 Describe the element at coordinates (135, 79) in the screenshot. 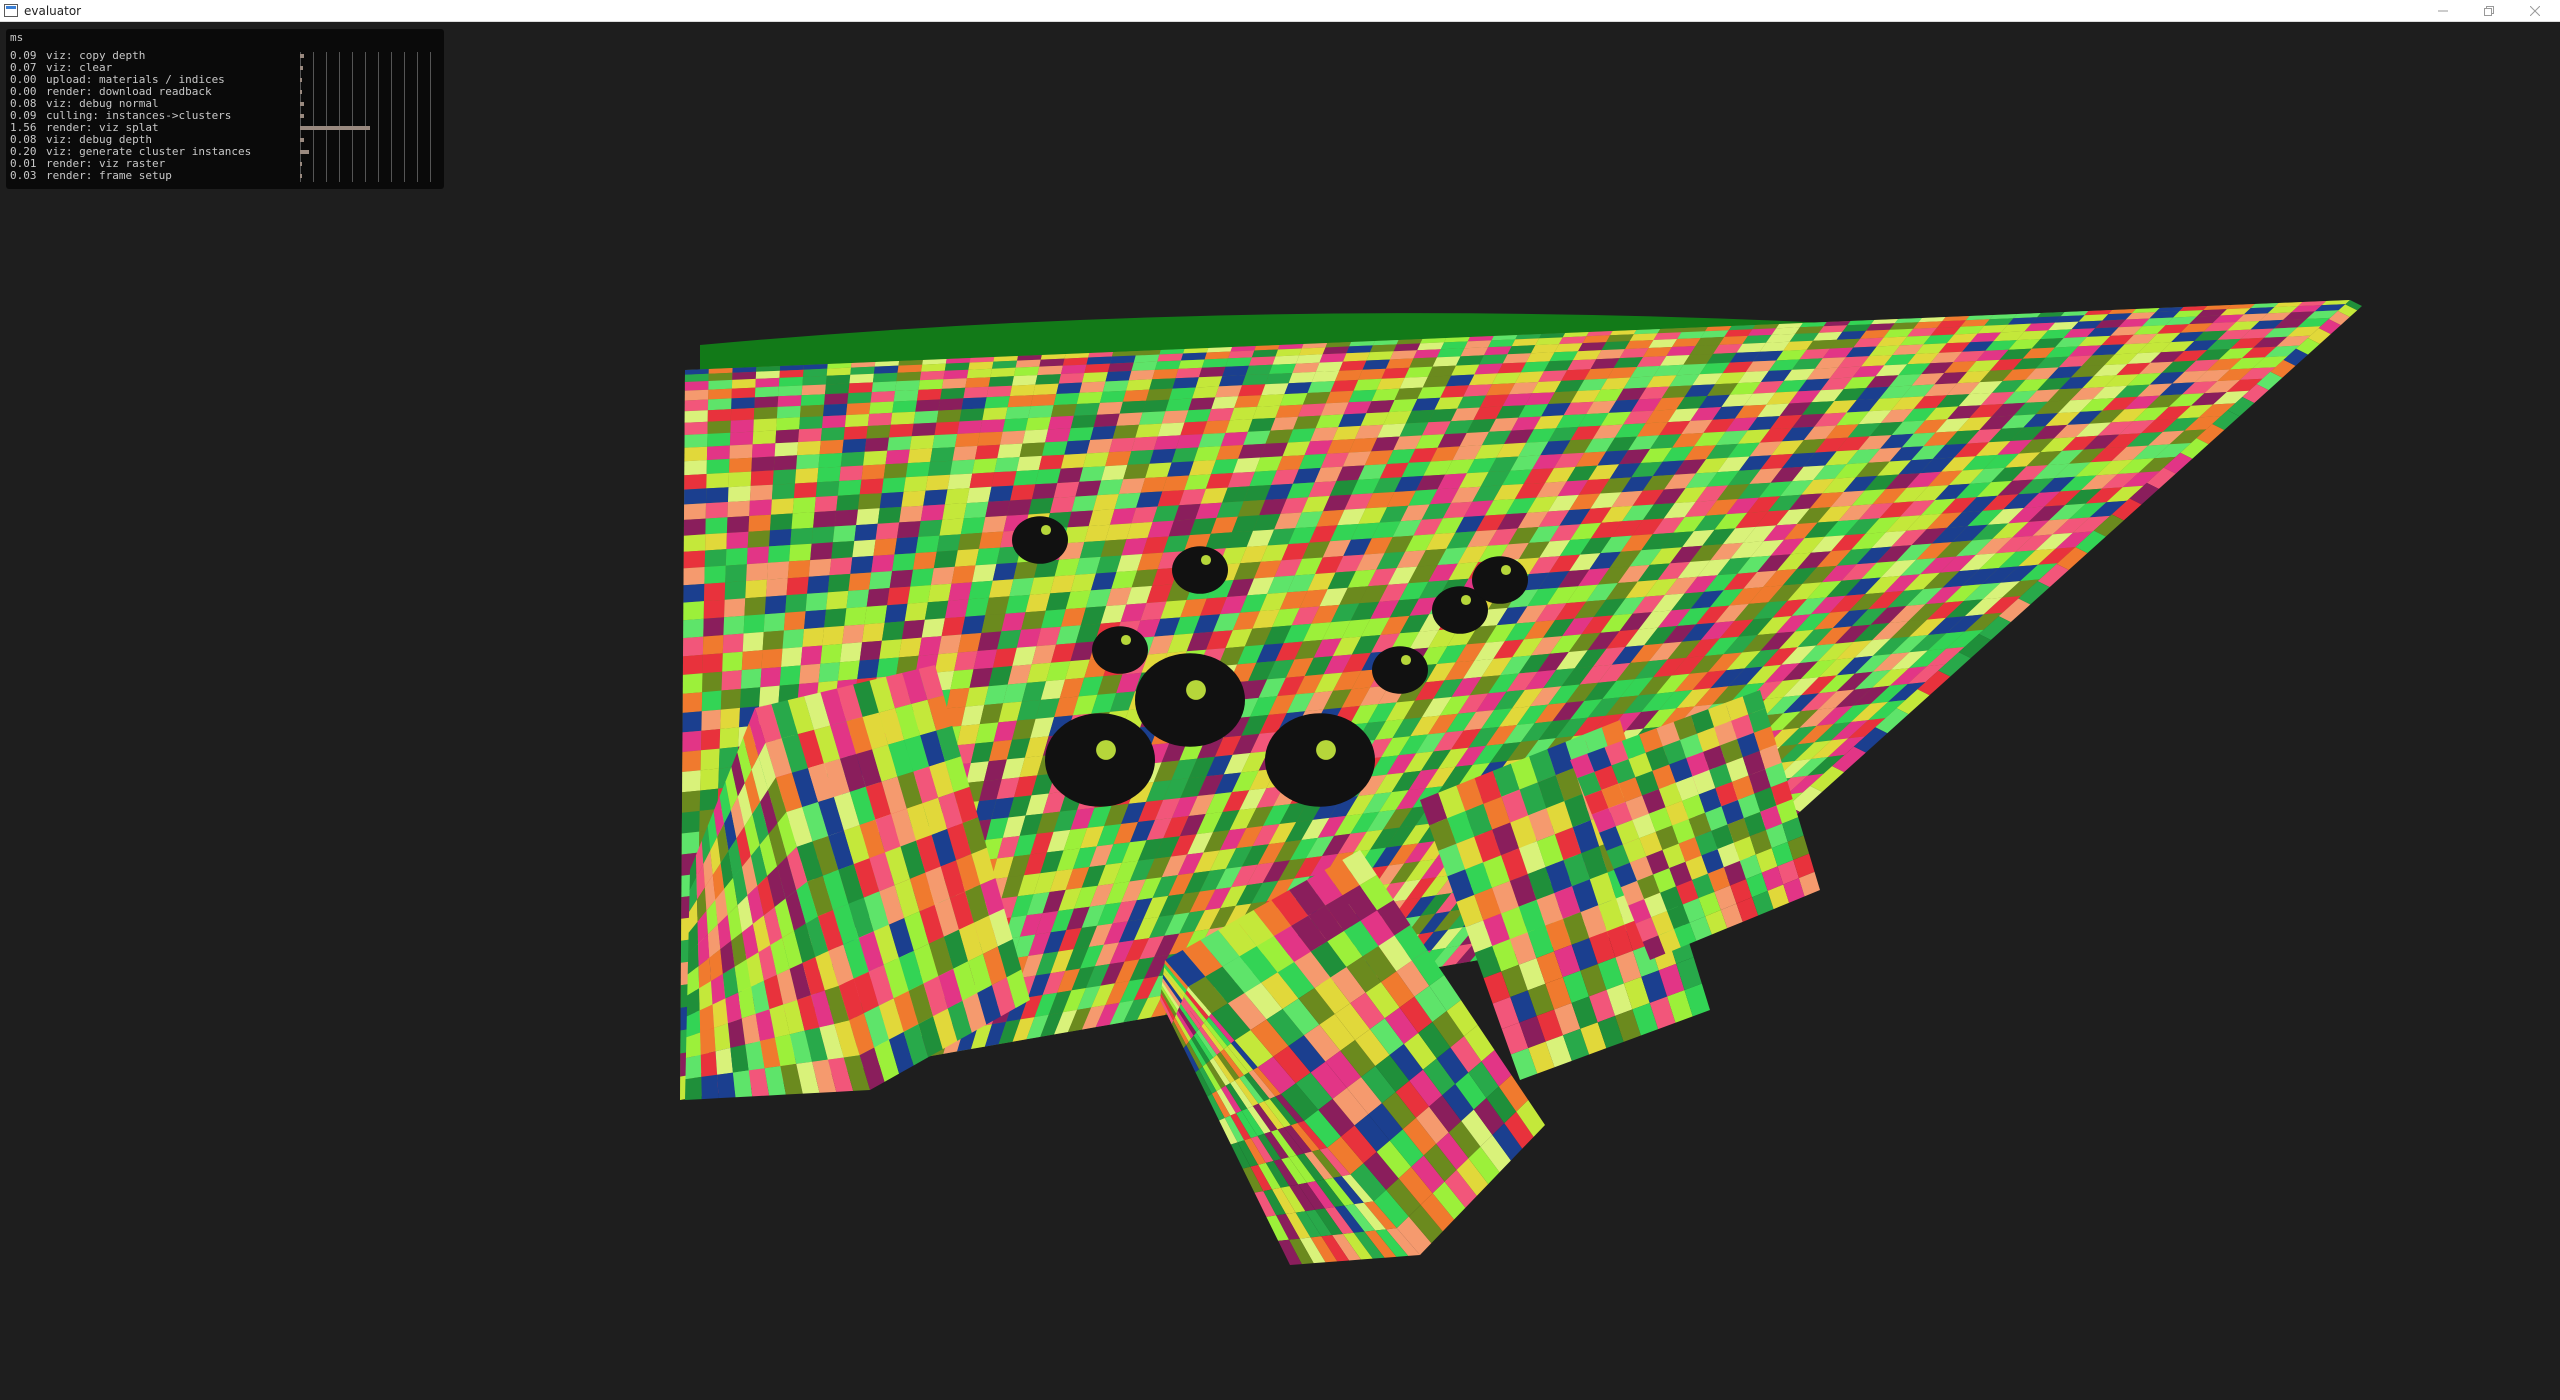

I see `profiler-row-label: upload: materials / indices` at that location.